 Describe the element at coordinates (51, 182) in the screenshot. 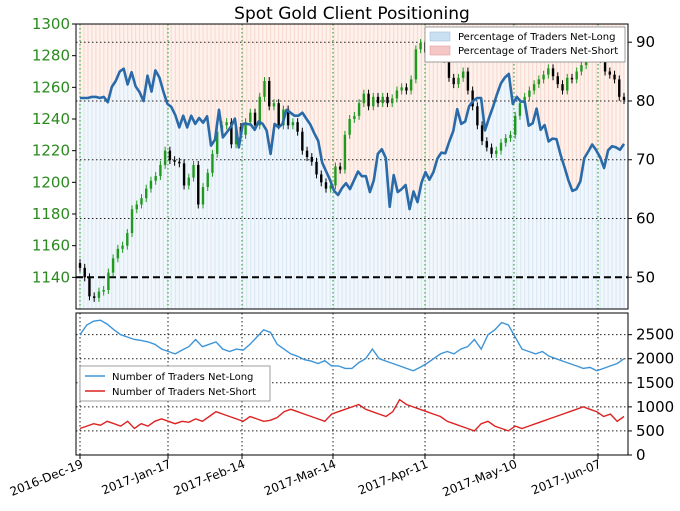

I see `left-tick-label: 1200` at that location.